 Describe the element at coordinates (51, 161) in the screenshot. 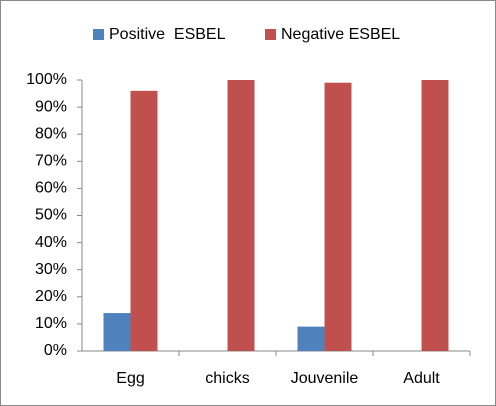

I see `y-tick-label: 70%` at that location.